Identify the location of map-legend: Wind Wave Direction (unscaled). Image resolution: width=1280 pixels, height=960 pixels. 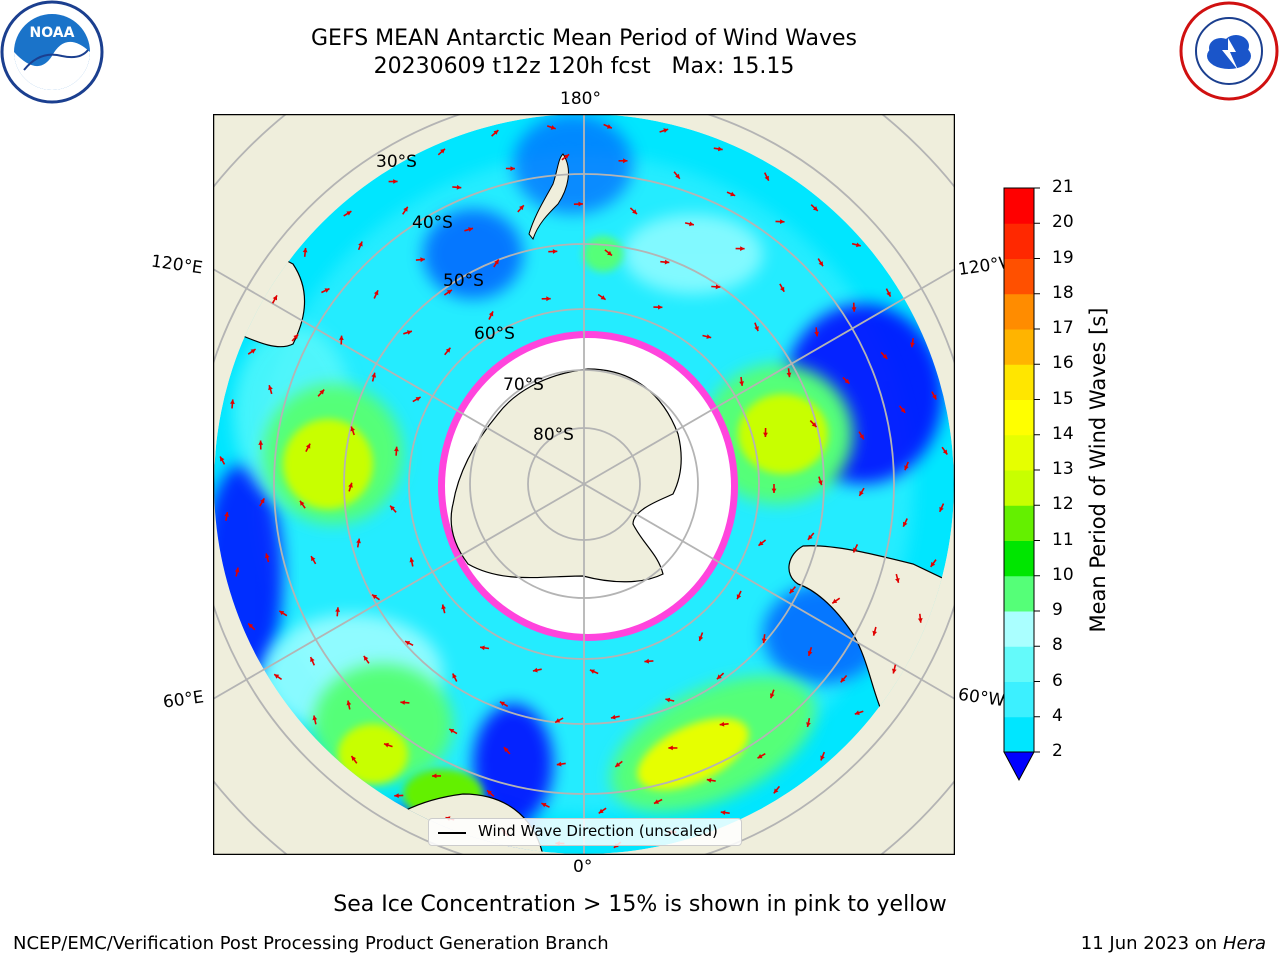
(585, 832).